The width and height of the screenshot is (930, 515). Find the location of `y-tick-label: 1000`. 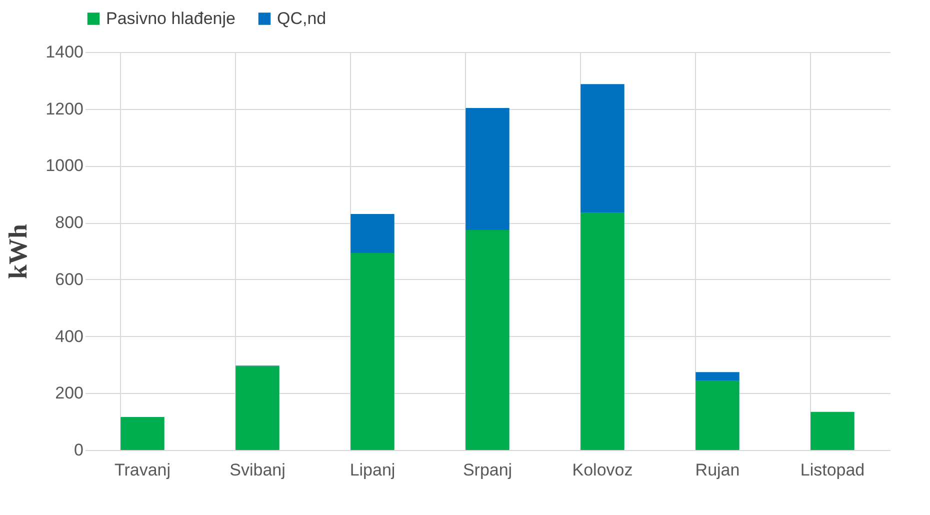

y-tick-label: 1000 is located at coordinates (65, 166).